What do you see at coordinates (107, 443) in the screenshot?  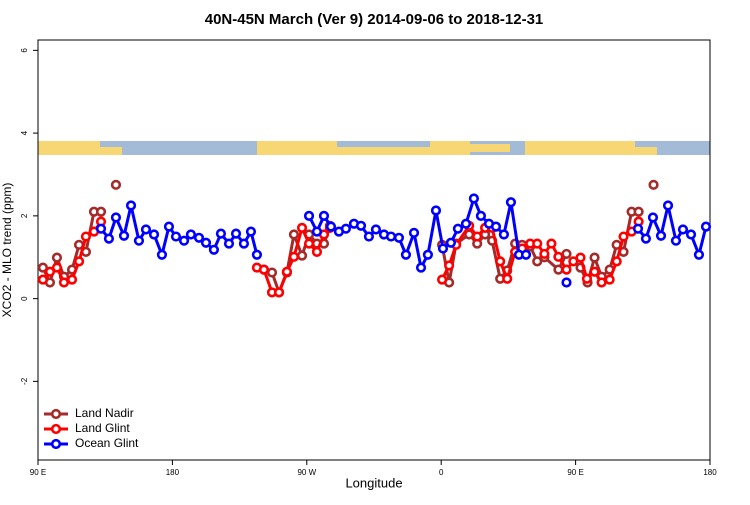 I see `legend-label: Ocean Glint` at bounding box center [107, 443].